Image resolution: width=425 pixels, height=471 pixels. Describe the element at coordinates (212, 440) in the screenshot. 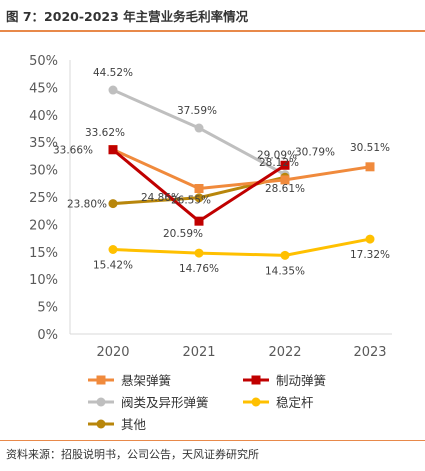

I see `footer-divider` at that location.